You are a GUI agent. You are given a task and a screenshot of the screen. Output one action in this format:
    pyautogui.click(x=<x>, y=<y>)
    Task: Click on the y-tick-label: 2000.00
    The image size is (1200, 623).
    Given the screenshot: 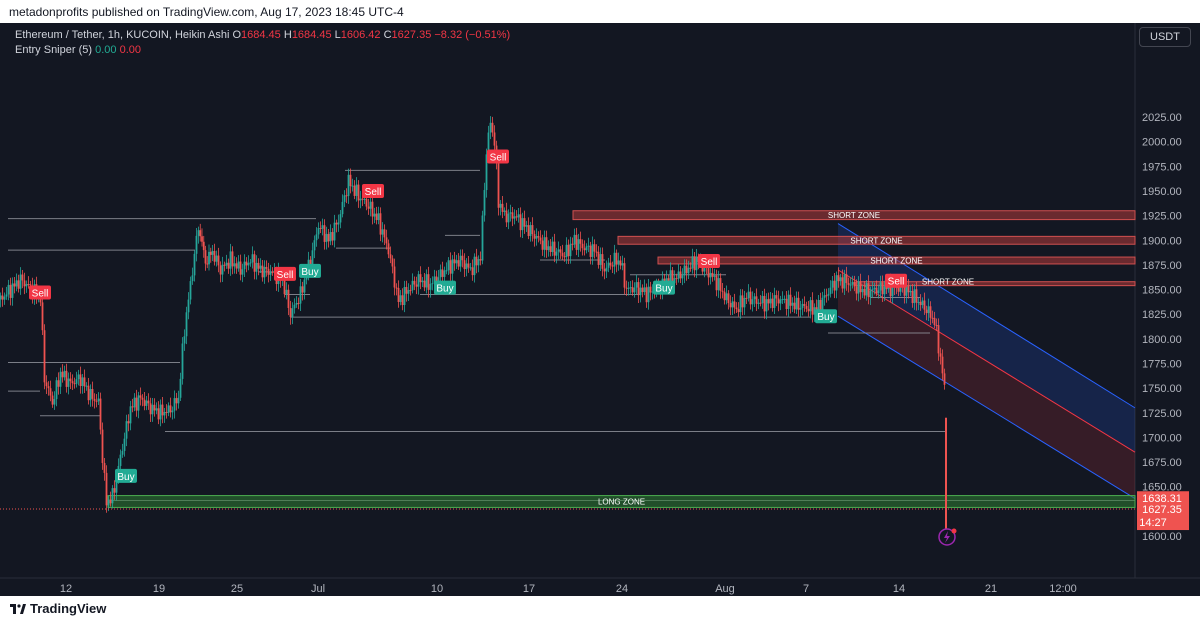 What is the action you would take?
    pyautogui.click(x=1162, y=143)
    